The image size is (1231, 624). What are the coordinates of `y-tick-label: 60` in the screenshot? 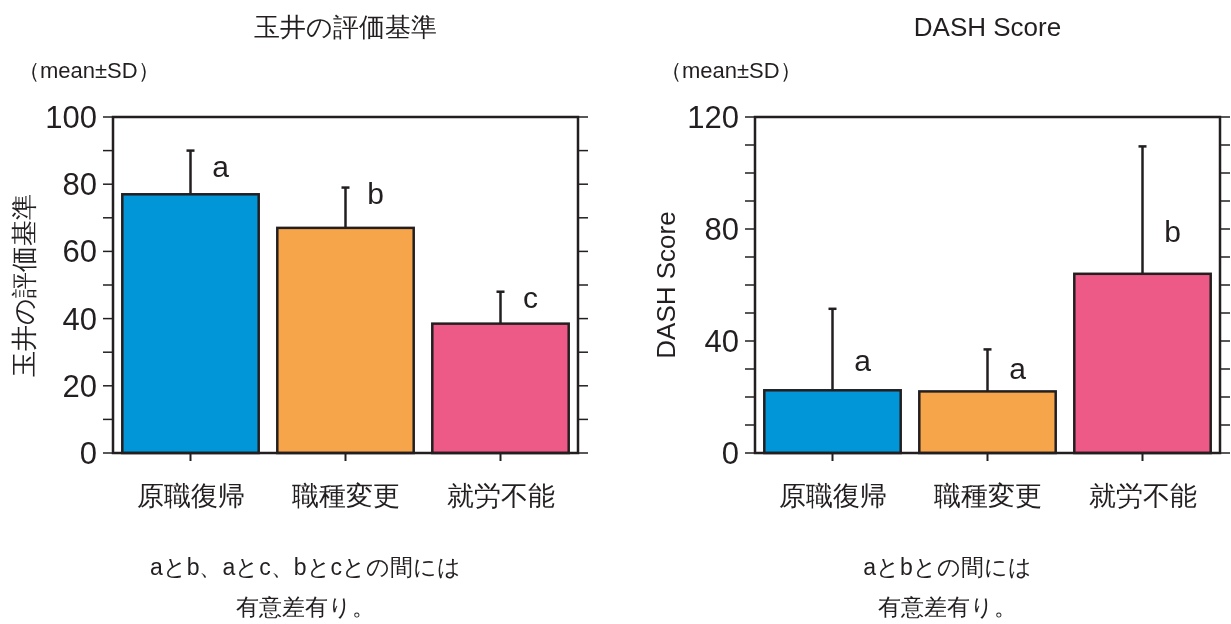 It's located at (79, 252).